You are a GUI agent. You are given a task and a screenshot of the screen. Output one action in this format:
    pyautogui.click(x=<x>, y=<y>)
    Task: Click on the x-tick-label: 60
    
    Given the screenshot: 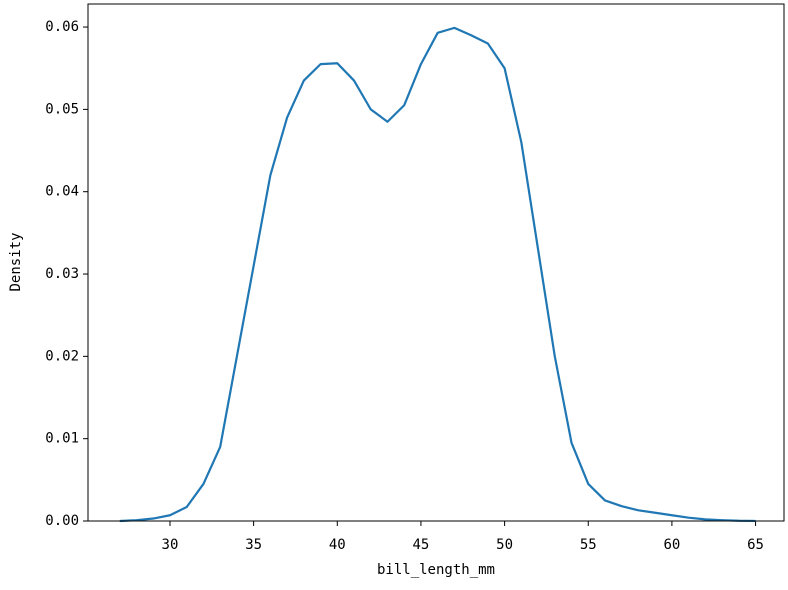 What is the action you would take?
    pyautogui.click(x=671, y=545)
    